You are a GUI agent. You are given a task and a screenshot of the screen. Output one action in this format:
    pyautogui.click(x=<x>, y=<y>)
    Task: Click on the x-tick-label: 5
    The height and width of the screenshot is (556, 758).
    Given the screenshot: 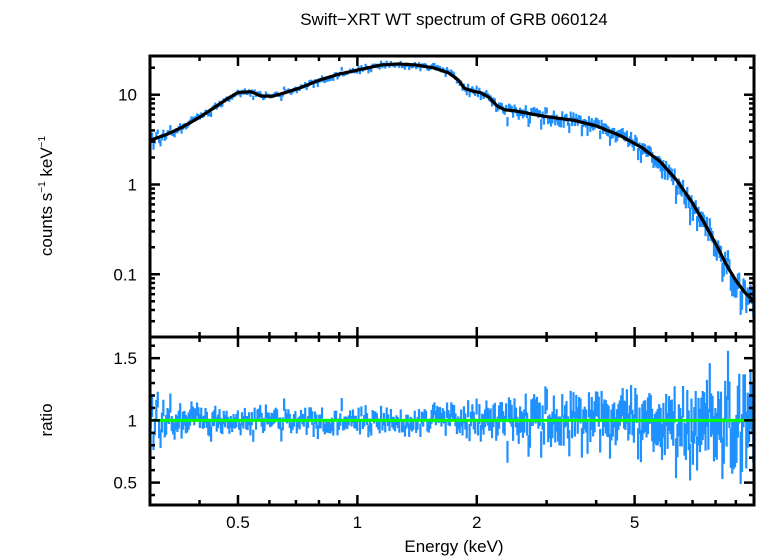 What is the action you would take?
    pyautogui.click(x=634, y=522)
    